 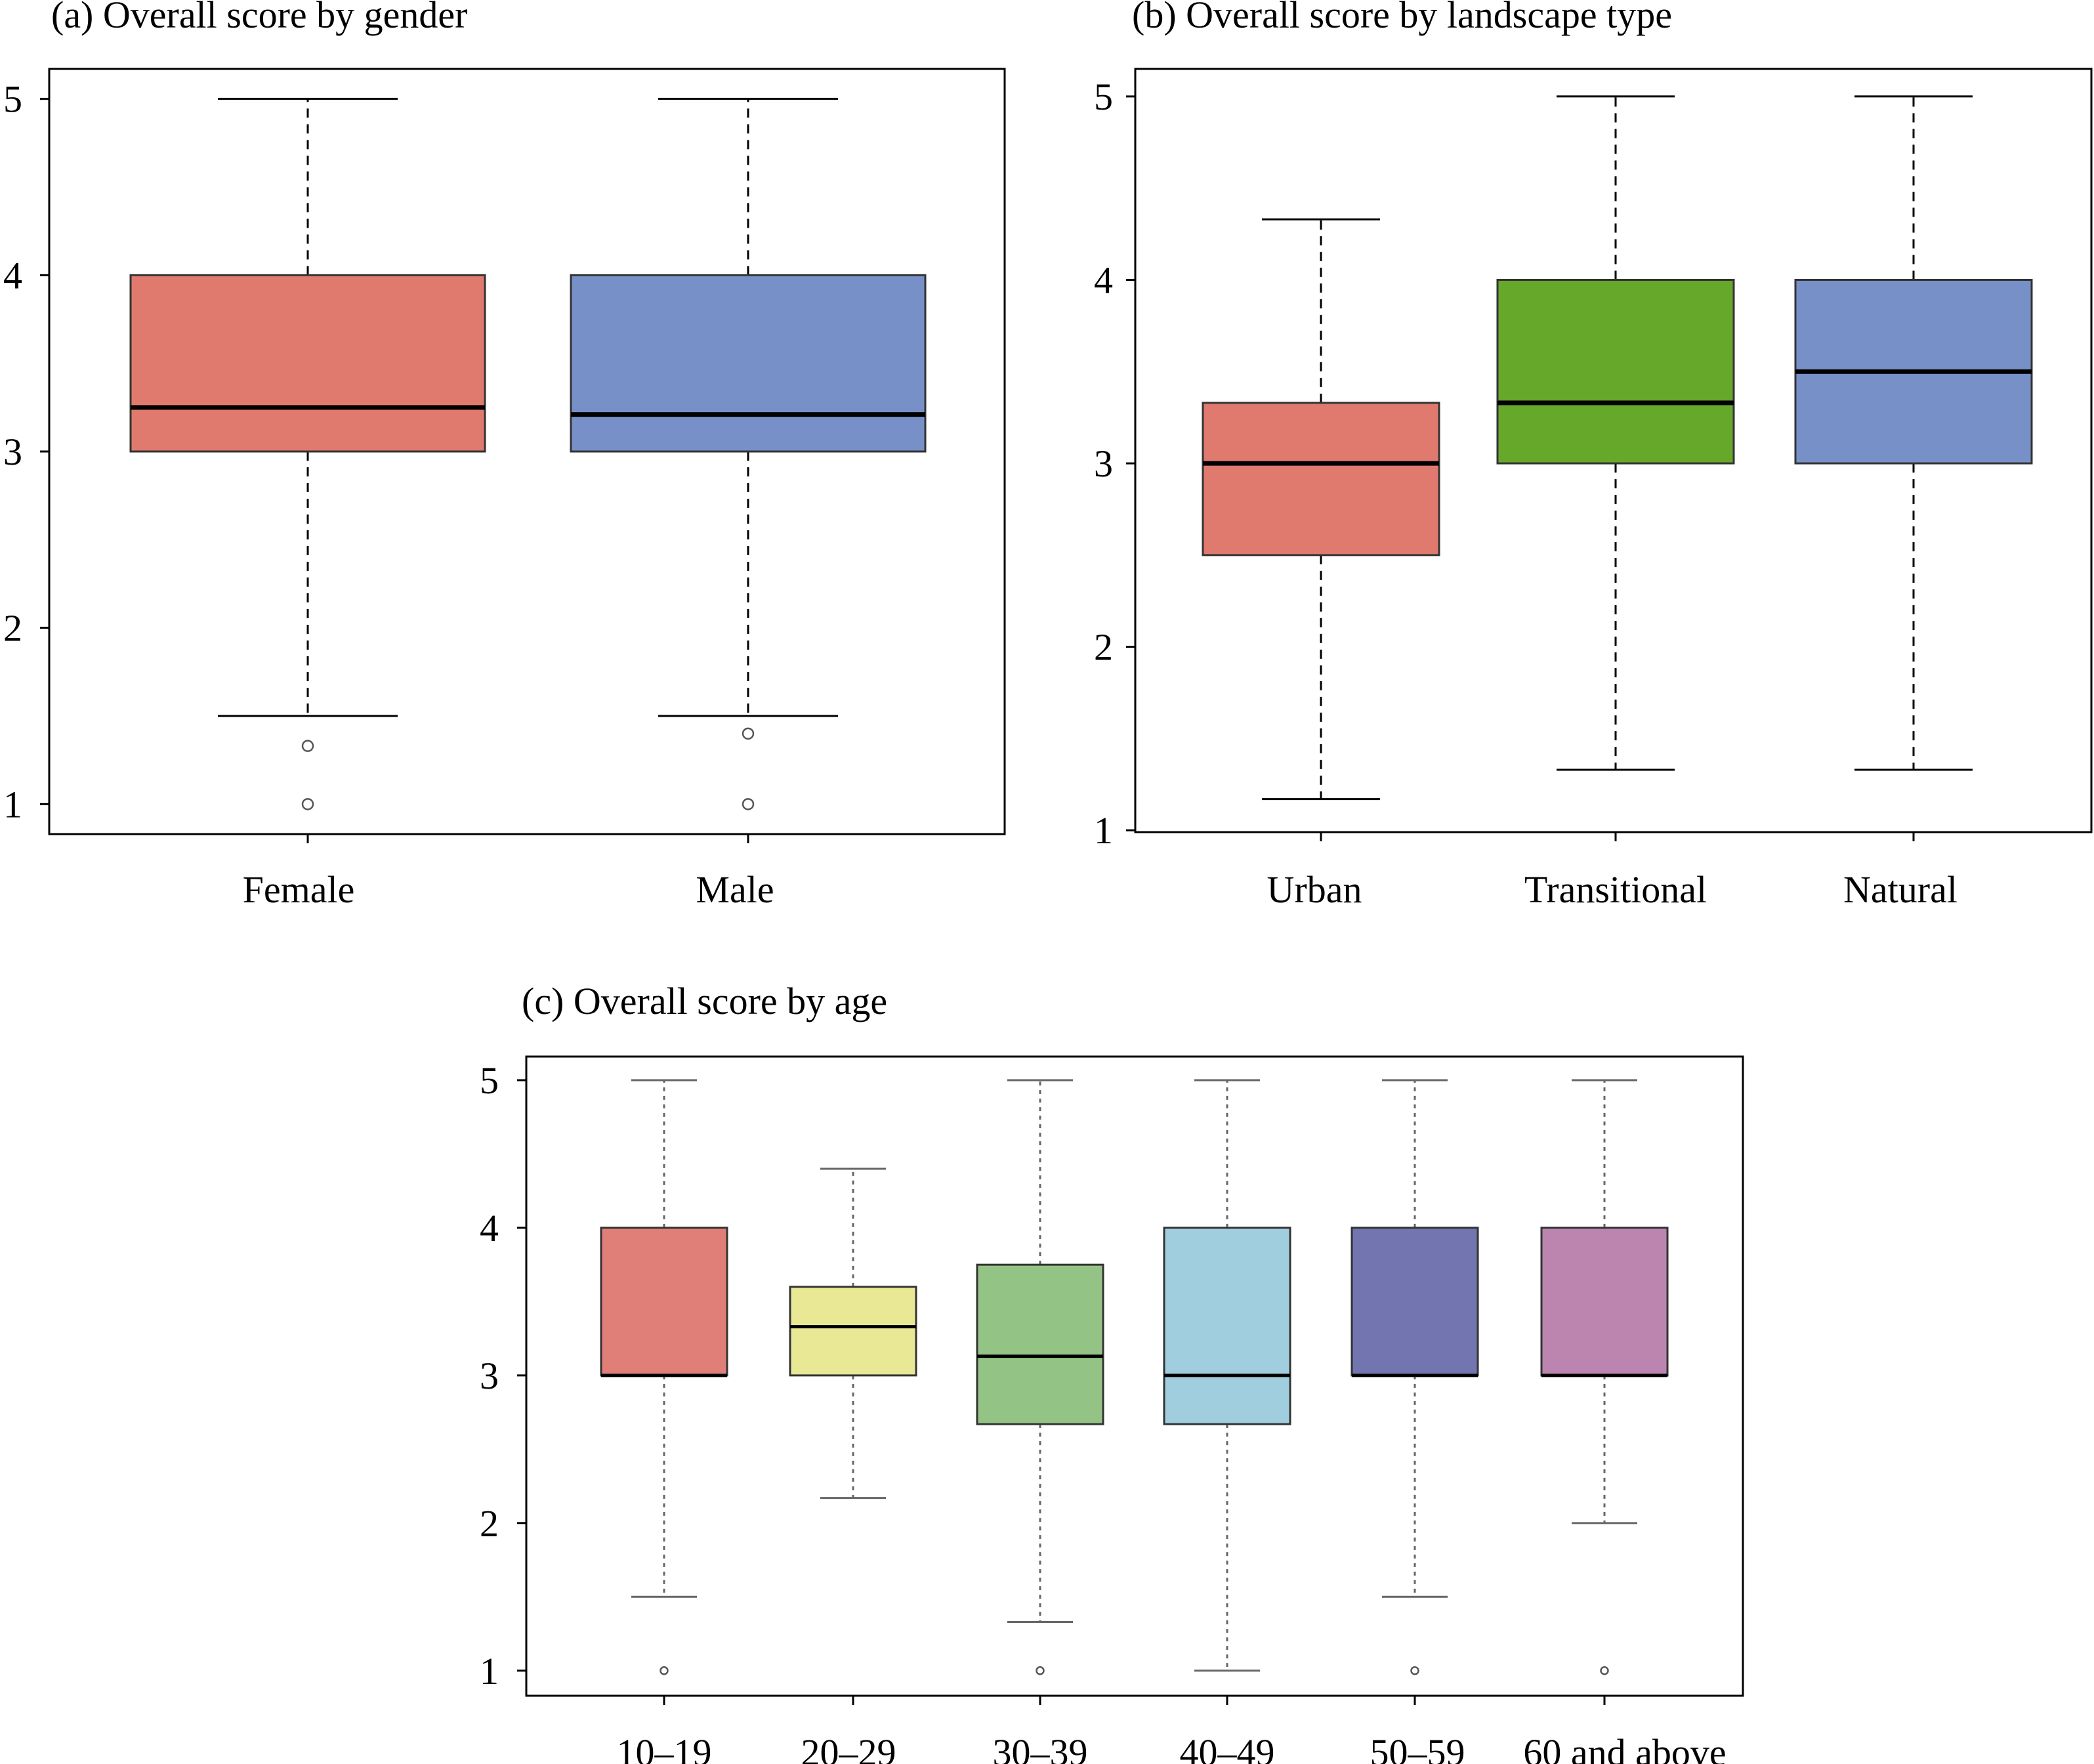 What do you see at coordinates (1315, 889) in the screenshot?
I see `x-category-label: Urban` at bounding box center [1315, 889].